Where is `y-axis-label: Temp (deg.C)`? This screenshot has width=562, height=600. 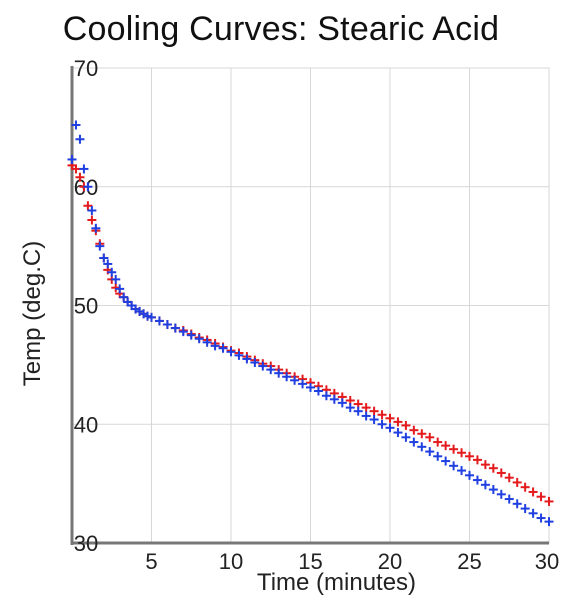
y-axis-label: Temp (deg.C) is located at coordinates (32, 313).